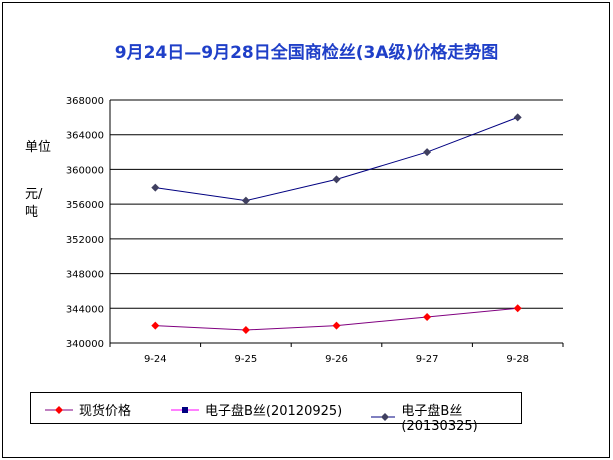 The height and width of the screenshot is (460, 613). What do you see at coordinates (85, 309) in the screenshot?
I see `y-tick-label: 344000` at bounding box center [85, 309].